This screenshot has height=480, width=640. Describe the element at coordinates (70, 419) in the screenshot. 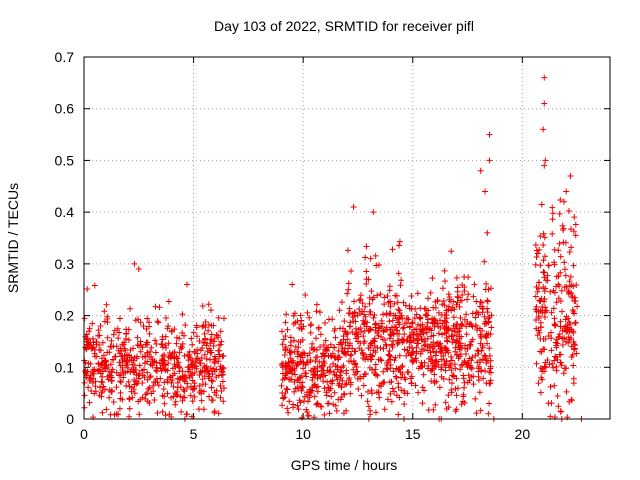

I see `y-tick-label: 0` at that location.